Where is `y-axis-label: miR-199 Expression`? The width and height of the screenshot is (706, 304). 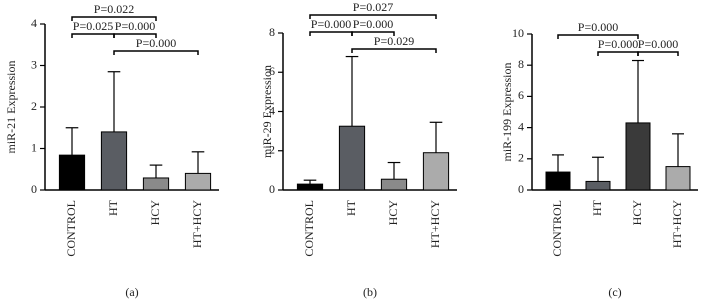 y-axis-label: miR-199 Expression is located at coordinates (507, 112).